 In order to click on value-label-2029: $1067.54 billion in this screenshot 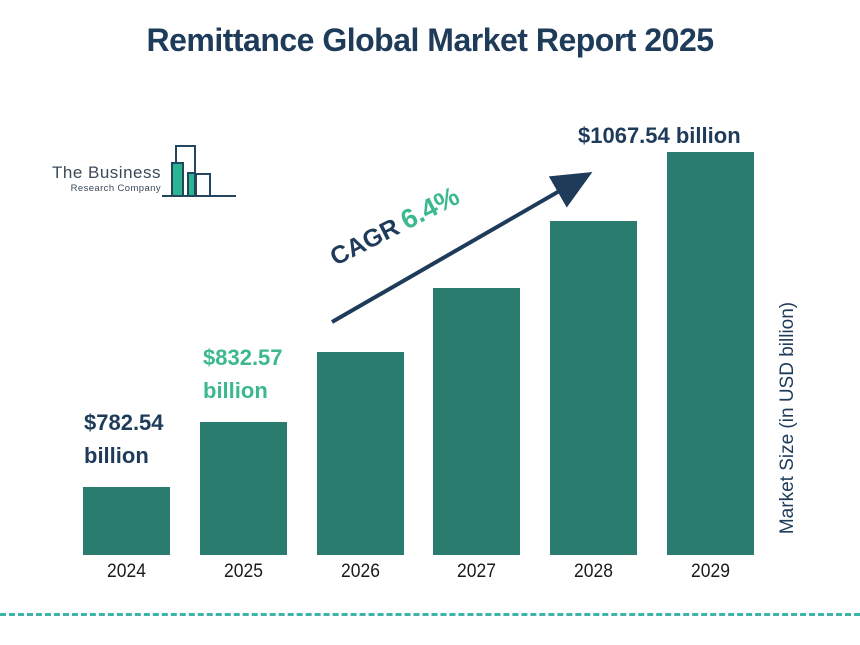, I will do `click(659, 135)`.